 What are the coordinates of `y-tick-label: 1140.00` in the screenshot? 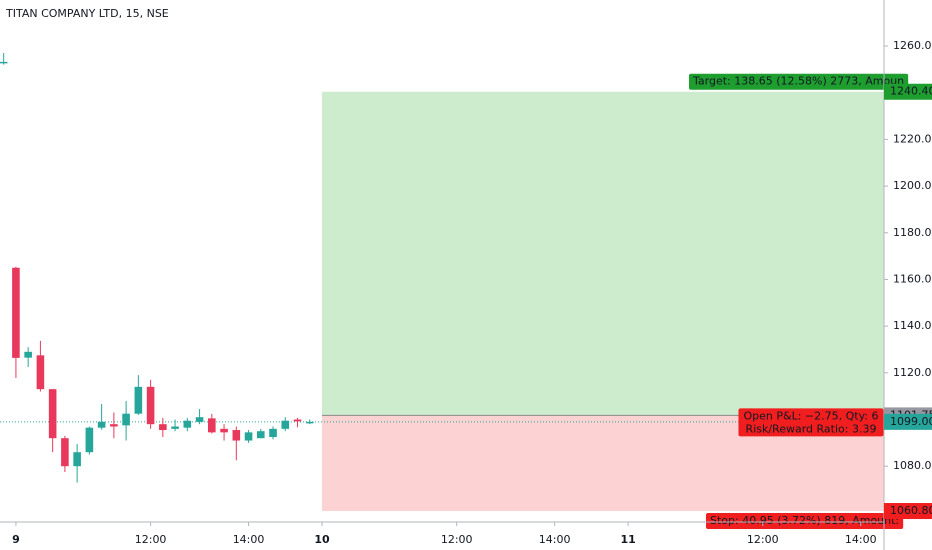 It's located at (912, 325).